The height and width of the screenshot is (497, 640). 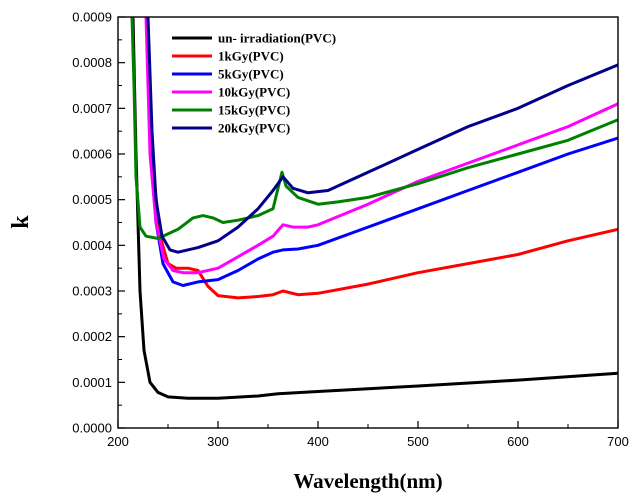 What do you see at coordinates (92, 199) in the screenshot?
I see `y-tick-label: 0.0005` at bounding box center [92, 199].